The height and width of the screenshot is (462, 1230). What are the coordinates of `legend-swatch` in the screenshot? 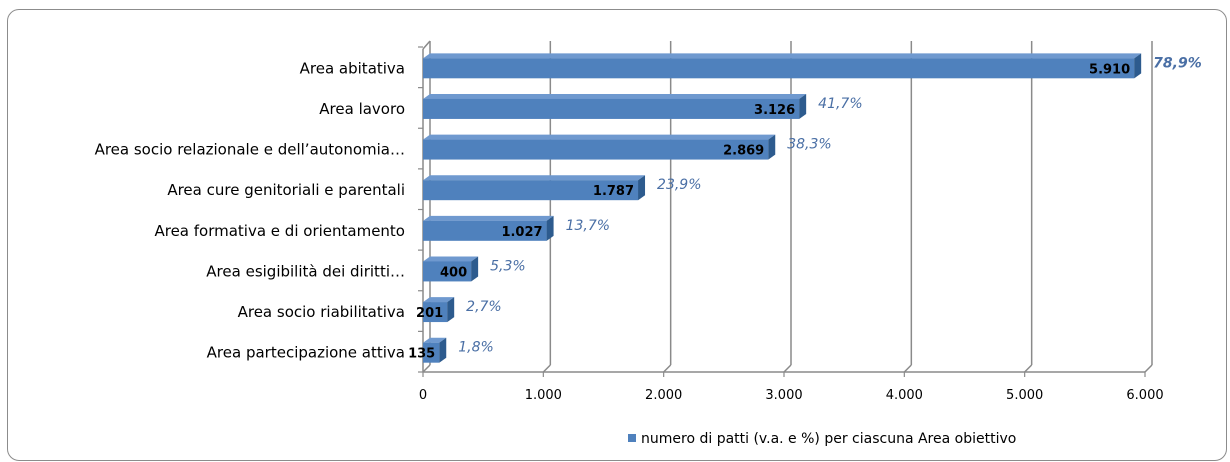 It's located at (632, 438).